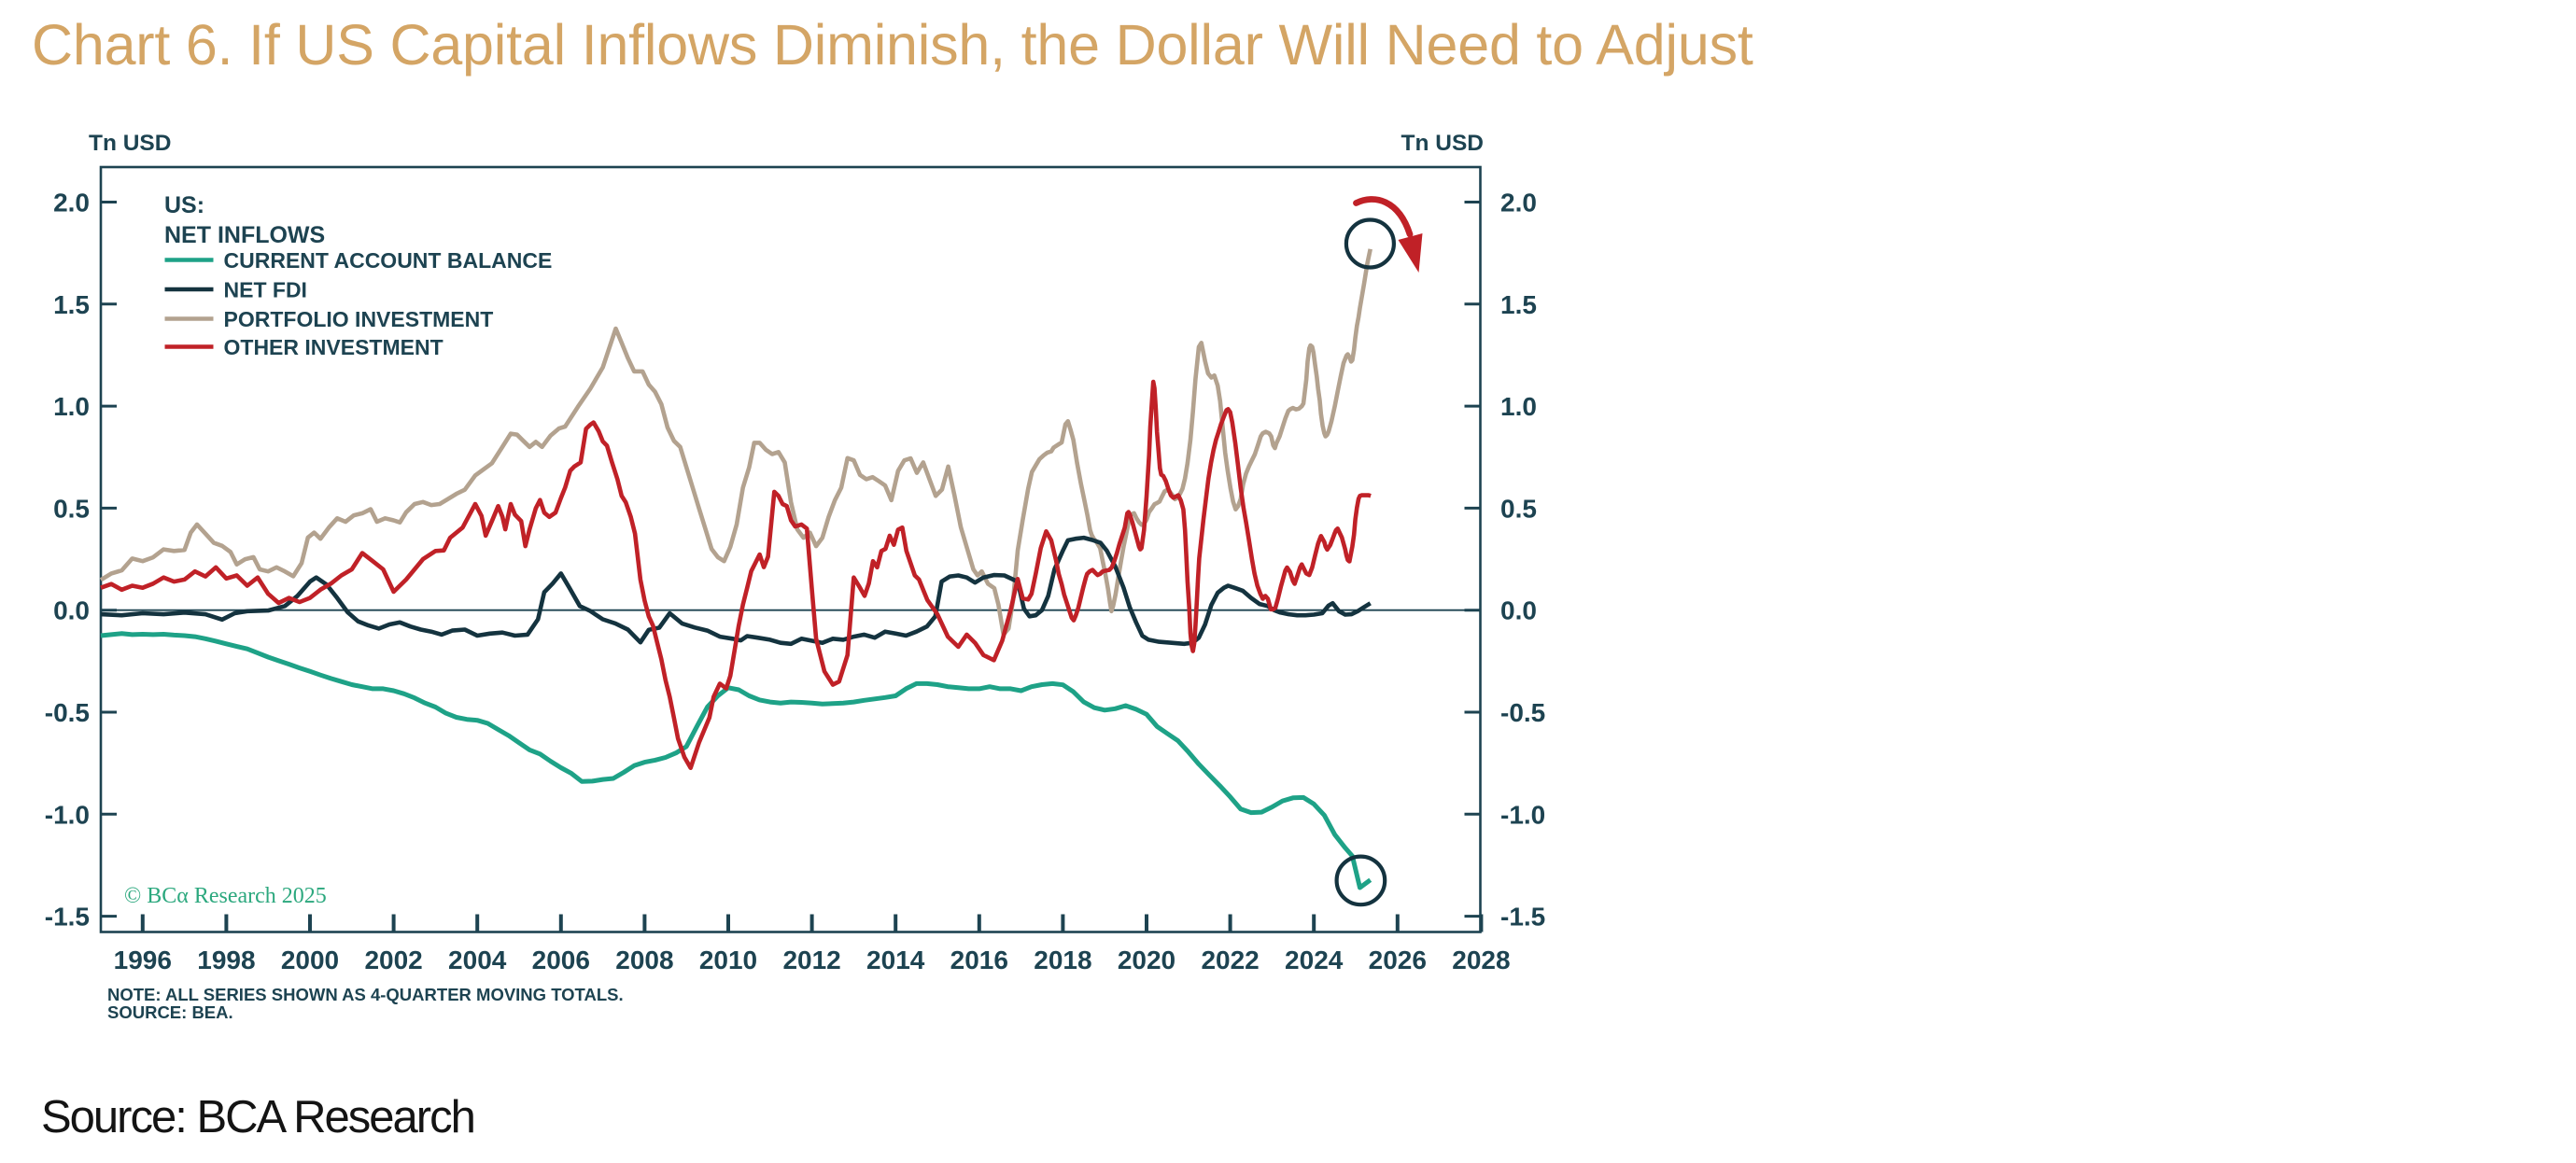 This screenshot has width=2576, height=1163. Describe the element at coordinates (1481, 960) in the screenshot. I see `svg-text: 2028` at that location.